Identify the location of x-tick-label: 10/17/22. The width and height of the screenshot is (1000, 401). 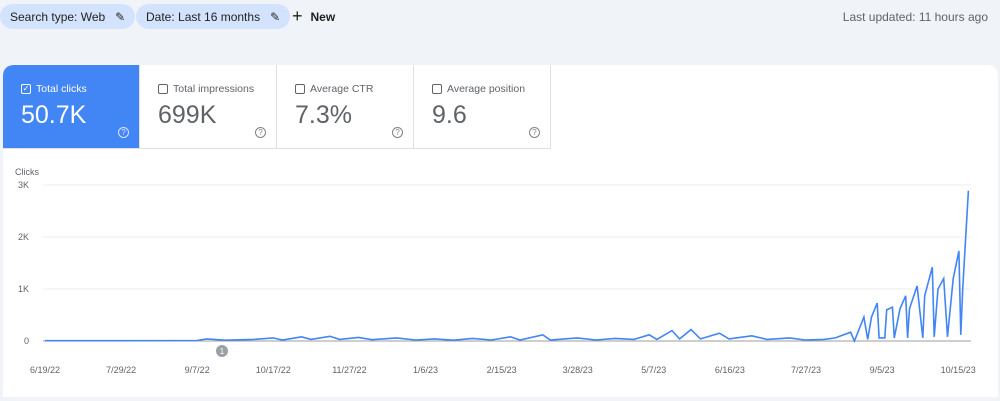
(273, 370).